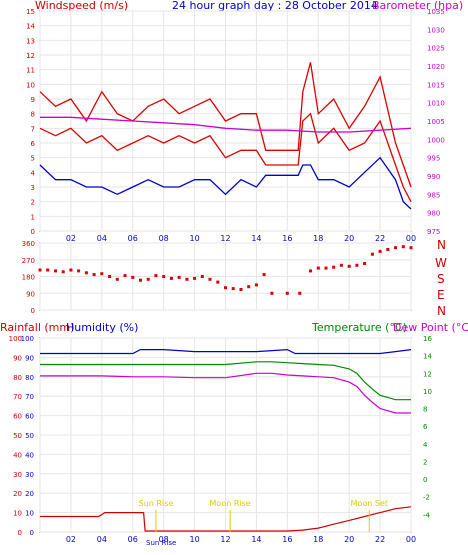  I want to click on series-line-wind, so click(225, 157).